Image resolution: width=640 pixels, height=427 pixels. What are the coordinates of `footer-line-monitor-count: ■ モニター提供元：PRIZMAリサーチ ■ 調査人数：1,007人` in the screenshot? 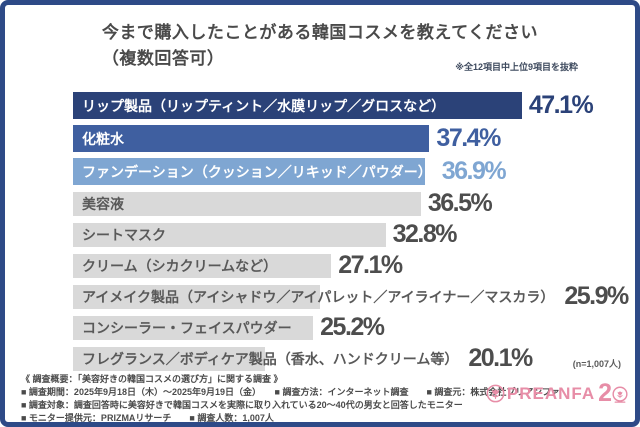 It's located at (147, 418).